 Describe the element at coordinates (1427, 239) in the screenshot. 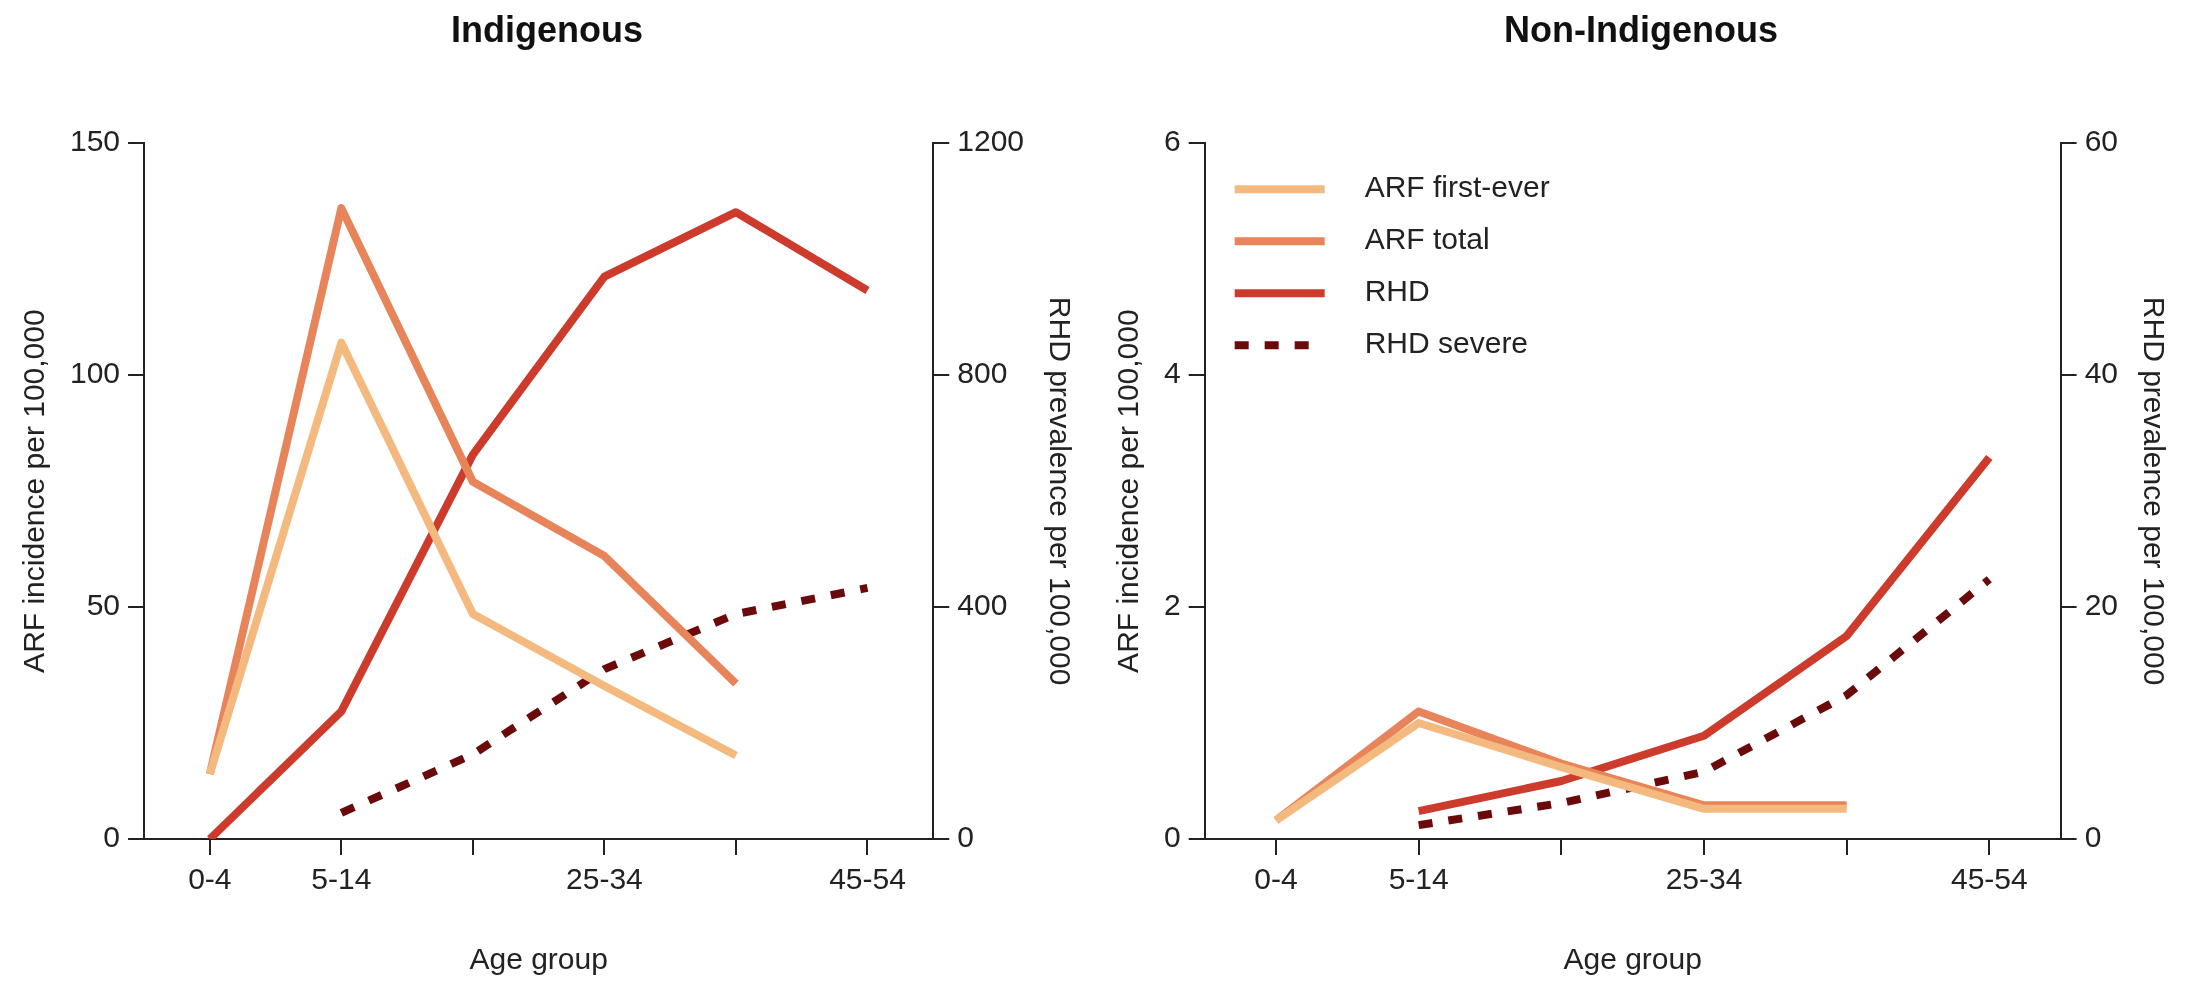

I see `legend-label: ARF total` at that location.